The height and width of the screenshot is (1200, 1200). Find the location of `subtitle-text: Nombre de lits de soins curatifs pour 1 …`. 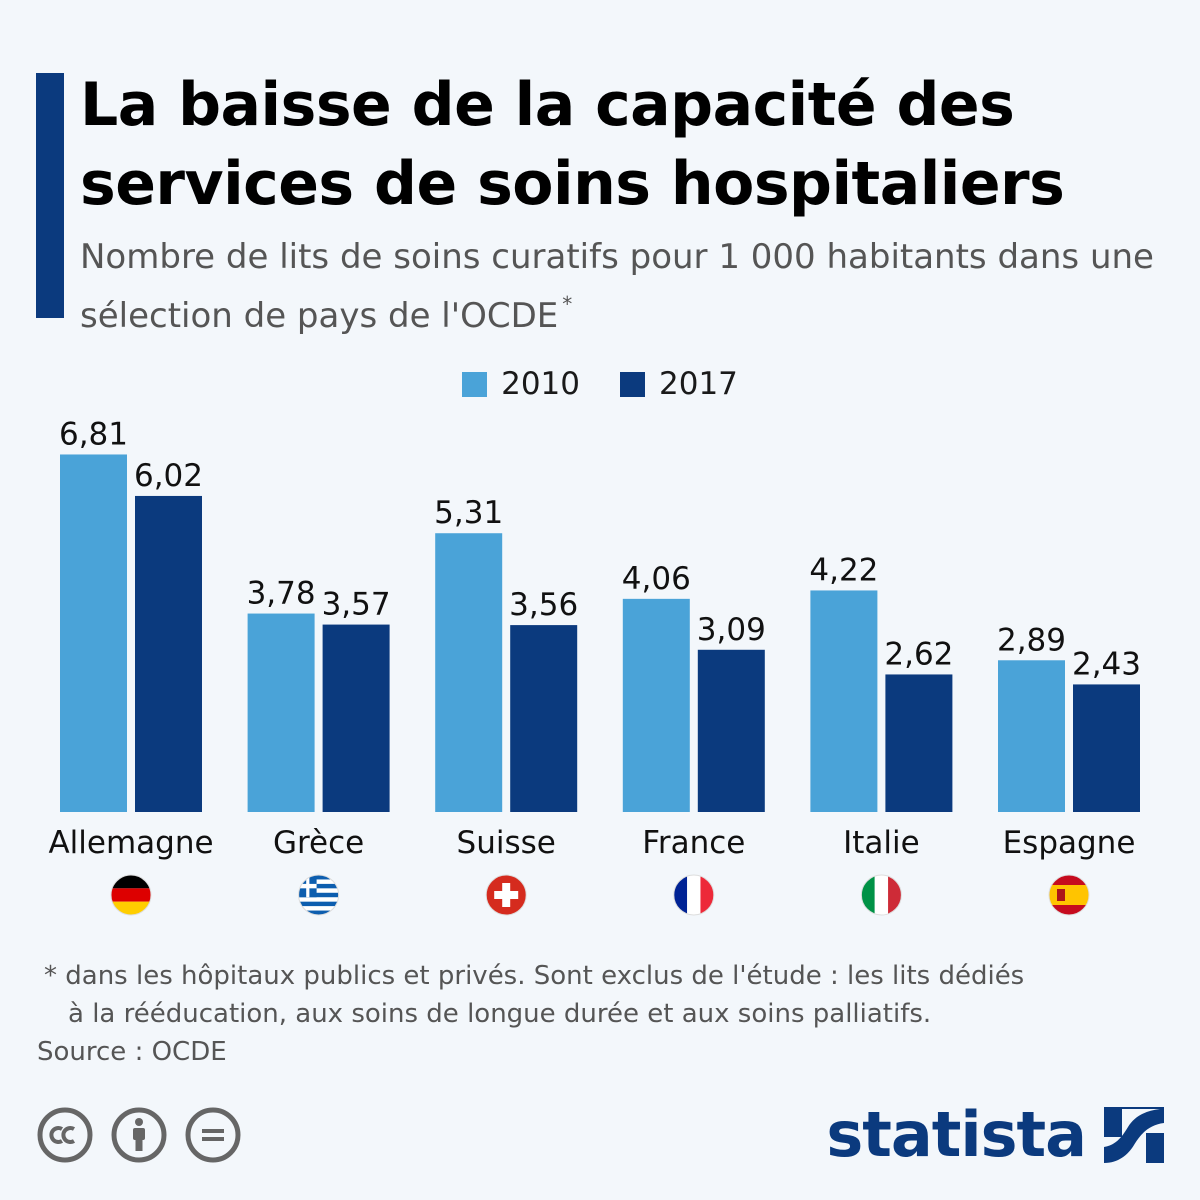

subtitle-text: Nombre de lits de soins curatifs pour 1 … is located at coordinates (617, 286).